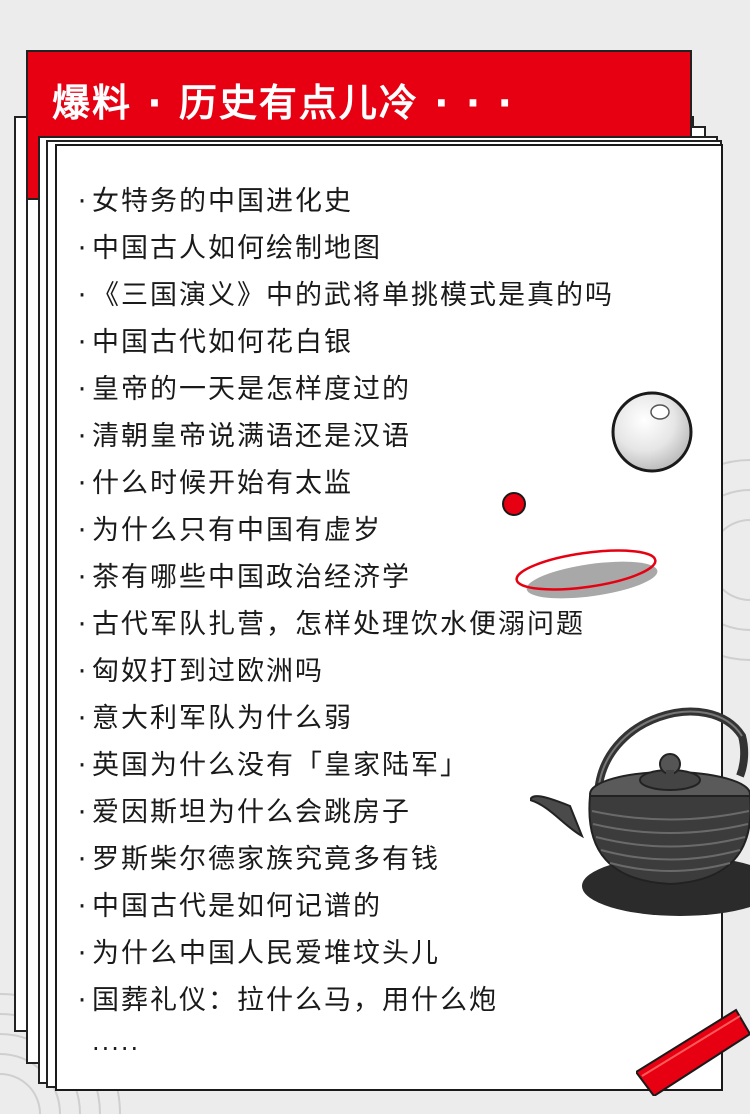  I want to click on topic-text: 为什么只有中国有虚岁, so click(237, 530).